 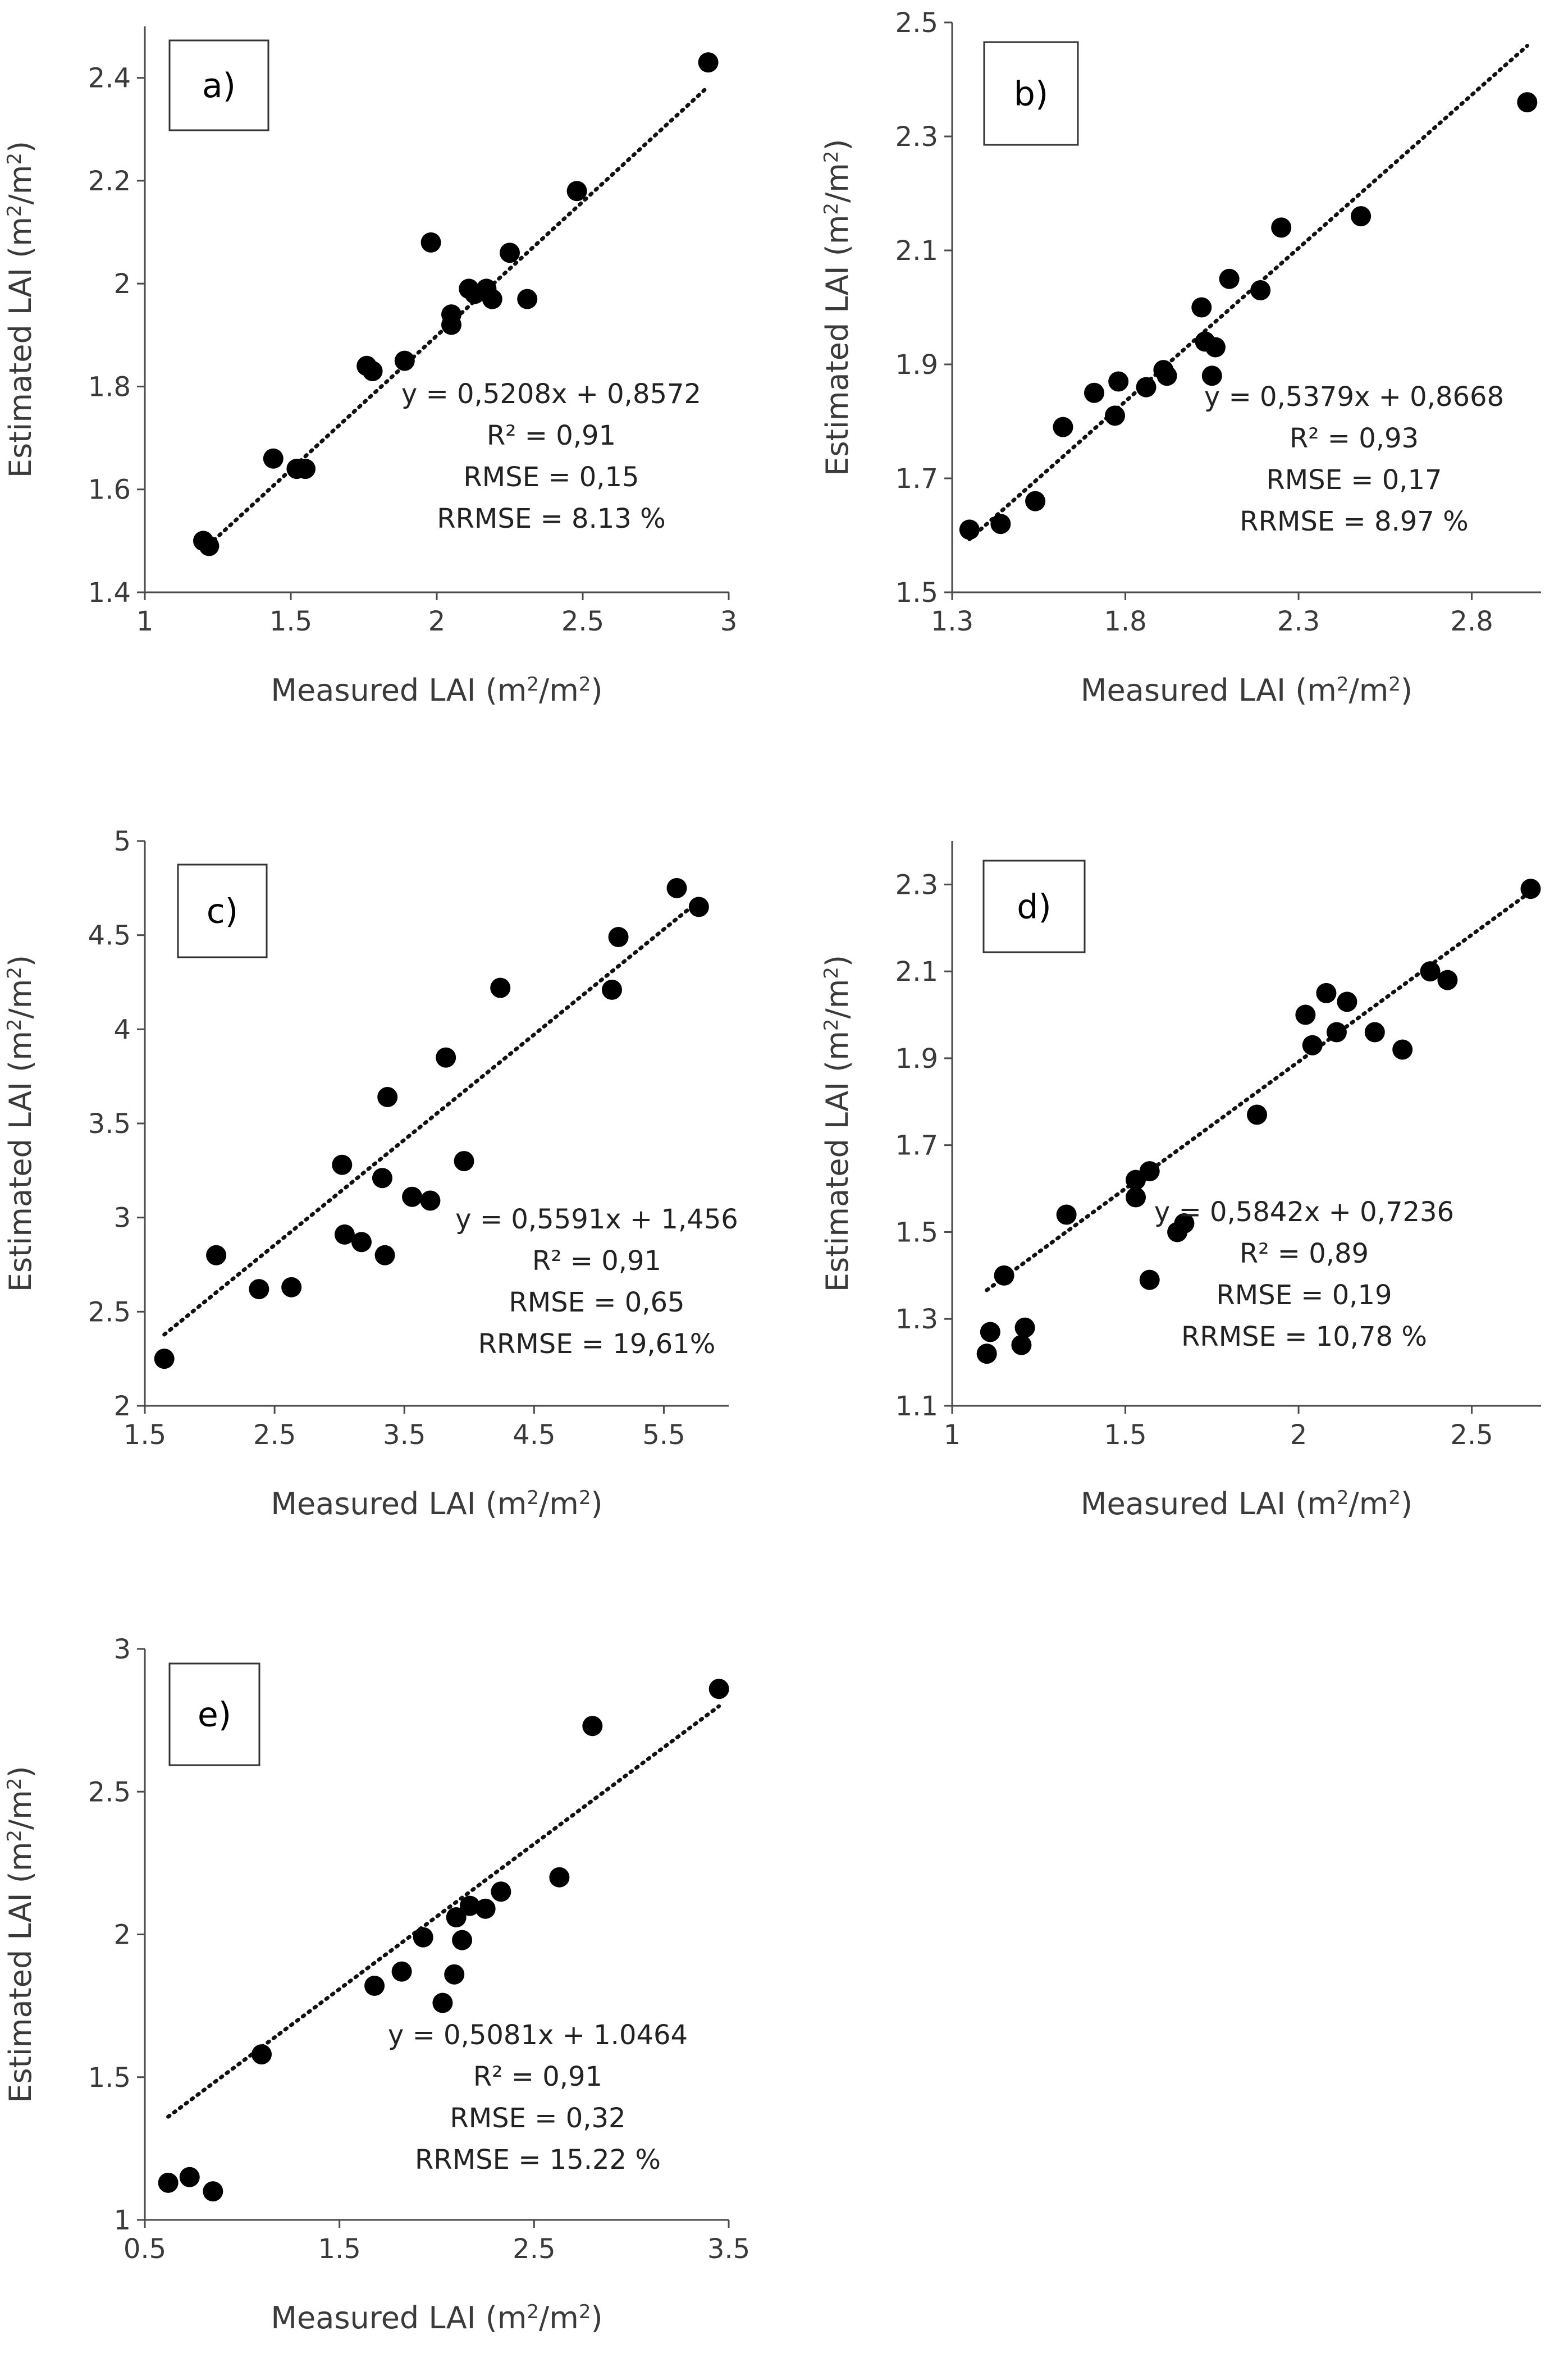 I want to click on y-tick-label: 3.5, so click(x=109, y=1124).